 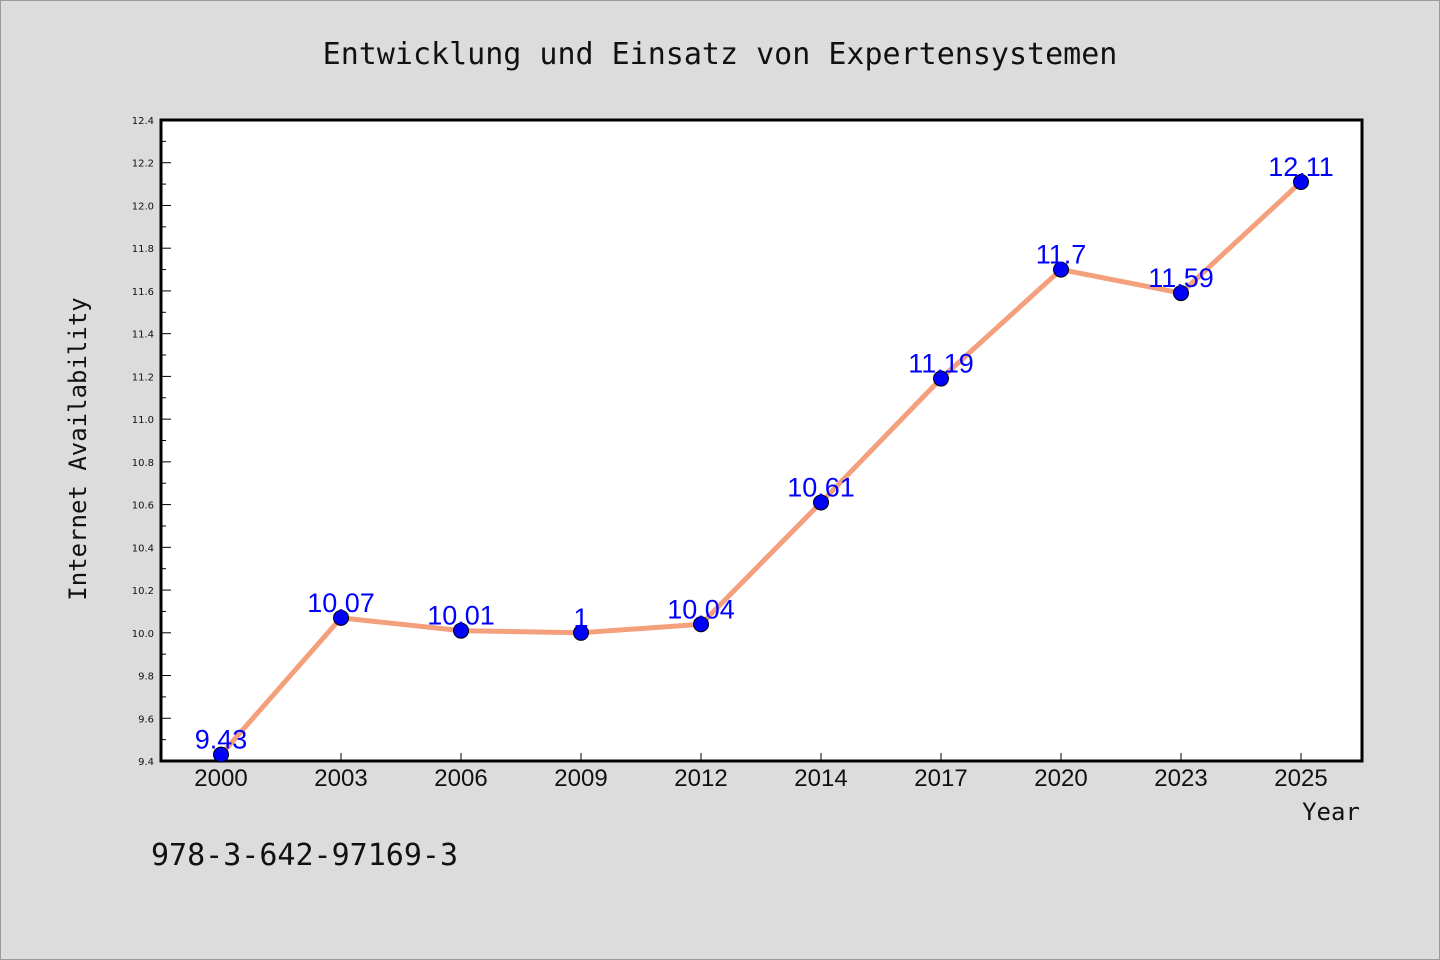 What do you see at coordinates (1181, 278) in the screenshot?
I see `data-label: 11.59` at bounding box center [1181, 278].